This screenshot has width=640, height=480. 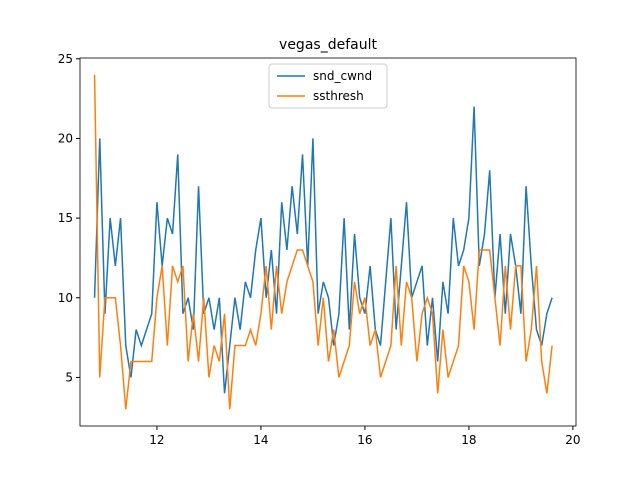 What do you see at coordinates (65, 298) in the screenshot?
I see `y-tick-label: 10` at bounding box center [65, 298].